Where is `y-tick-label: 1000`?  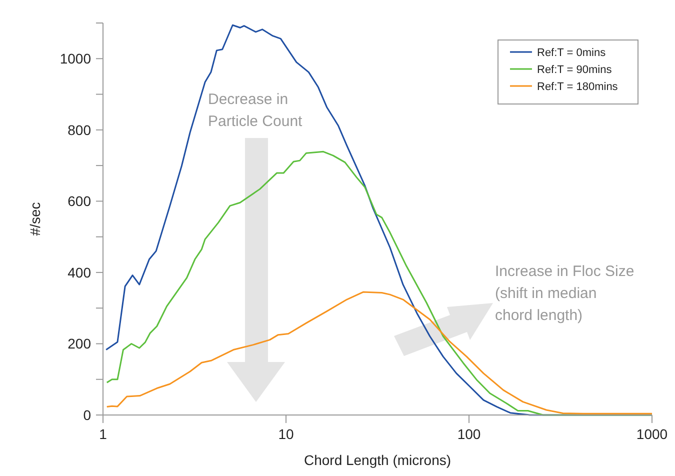
y-tick-label: 1000 is located at coordinates (76, 58).